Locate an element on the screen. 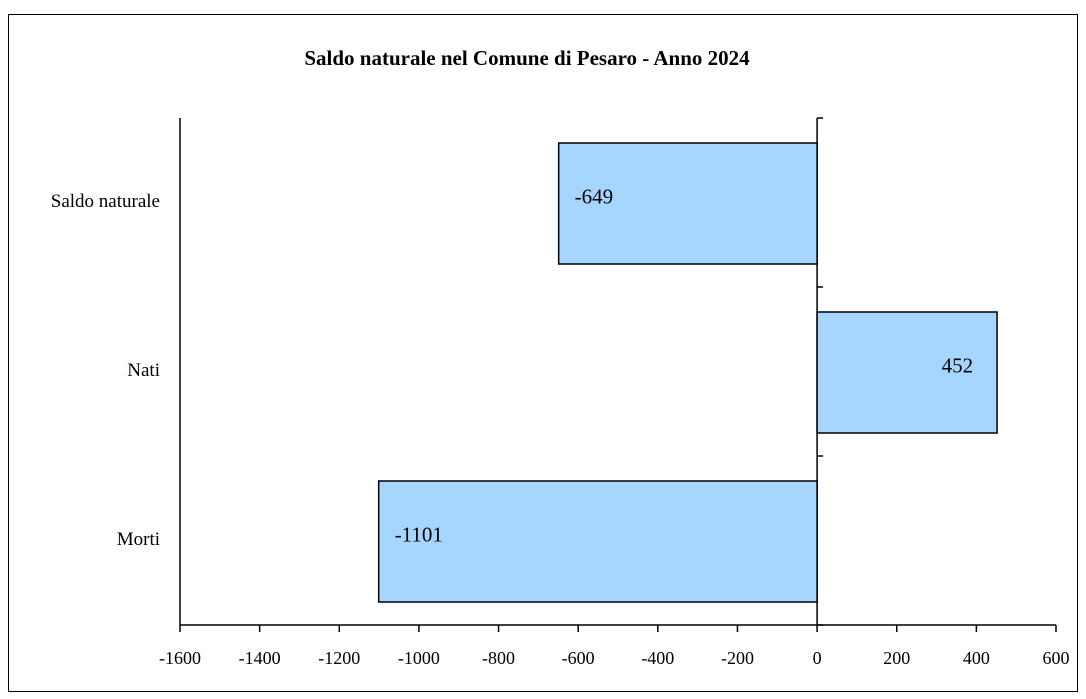  x-tick-label: 600 is located at coordinates (1056, 658).